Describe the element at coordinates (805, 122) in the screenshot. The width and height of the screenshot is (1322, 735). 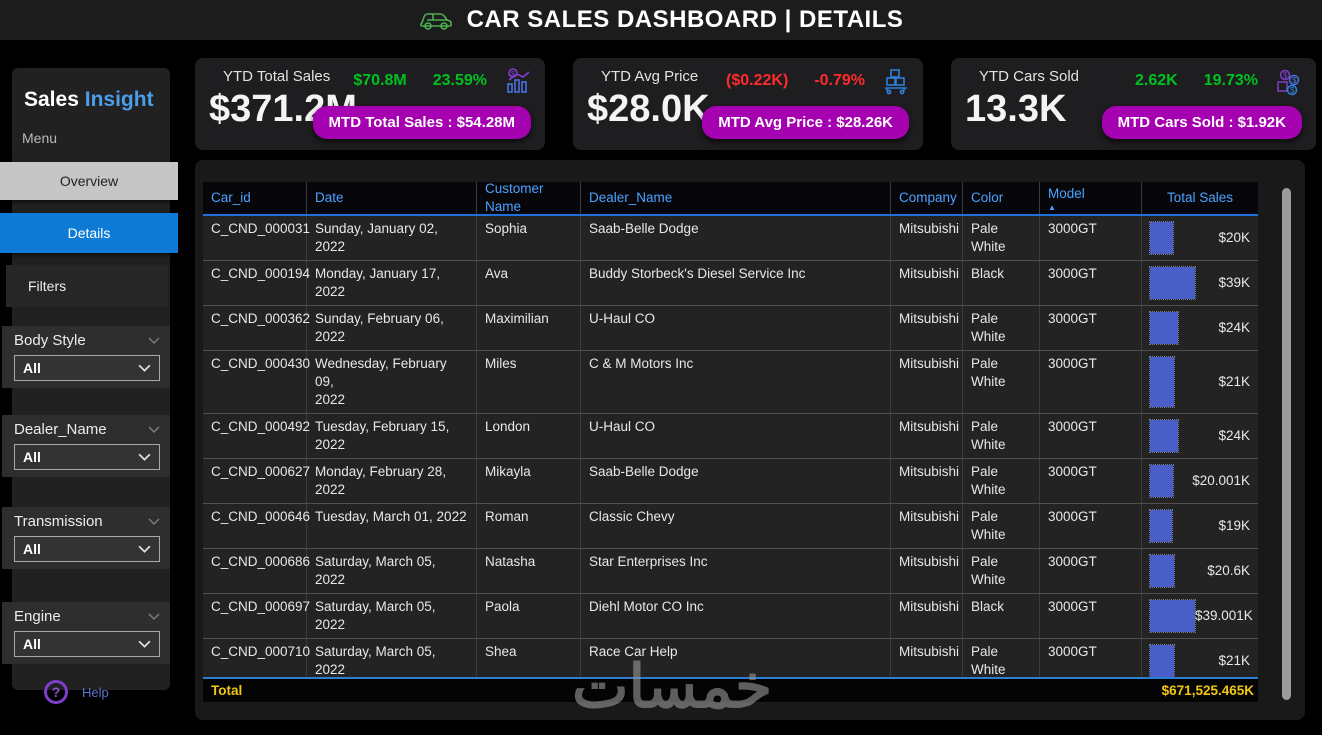
I see `mtd-avg-price-badge: MTD Avg Price : $28.26K` at that location.